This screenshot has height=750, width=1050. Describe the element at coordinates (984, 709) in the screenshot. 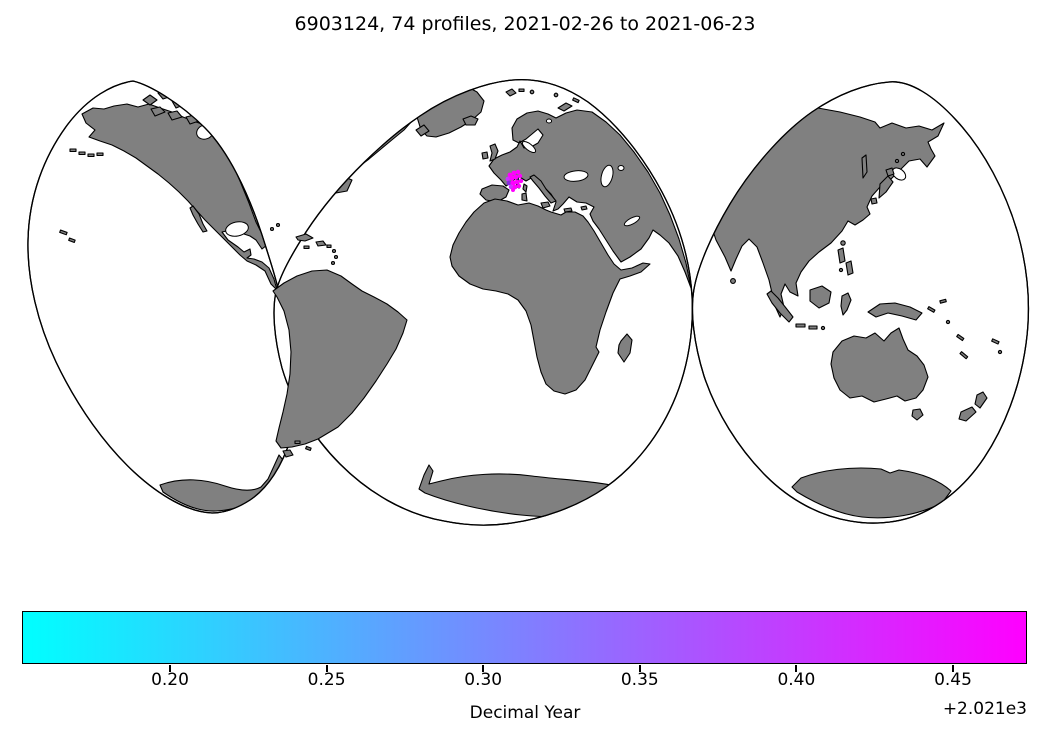

I see `colorbar-offset-text: +2.021e3` at that location.